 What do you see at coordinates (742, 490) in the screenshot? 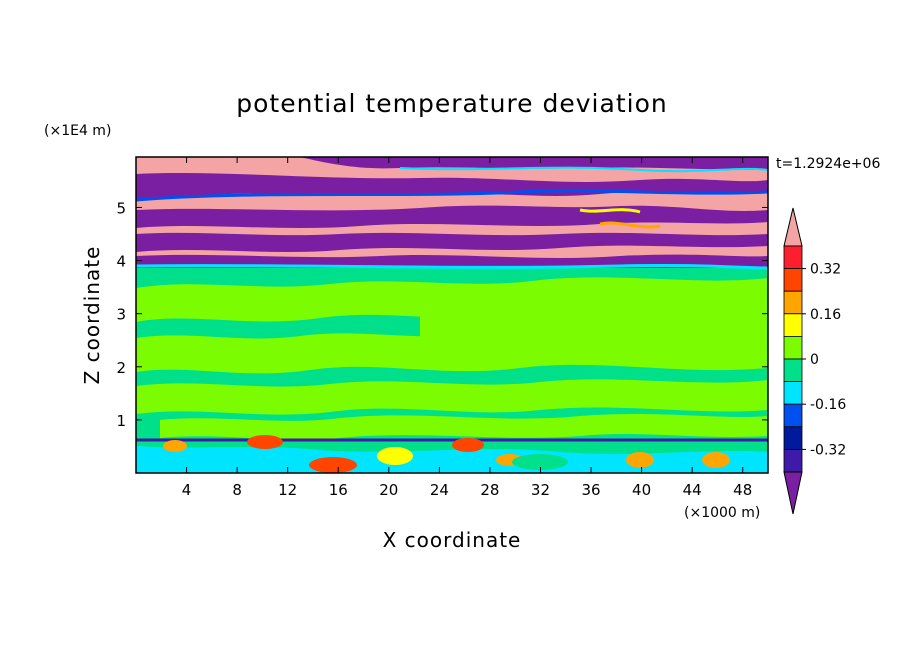
I see `x-tick-label: 48` at bounding box center [742, 490].